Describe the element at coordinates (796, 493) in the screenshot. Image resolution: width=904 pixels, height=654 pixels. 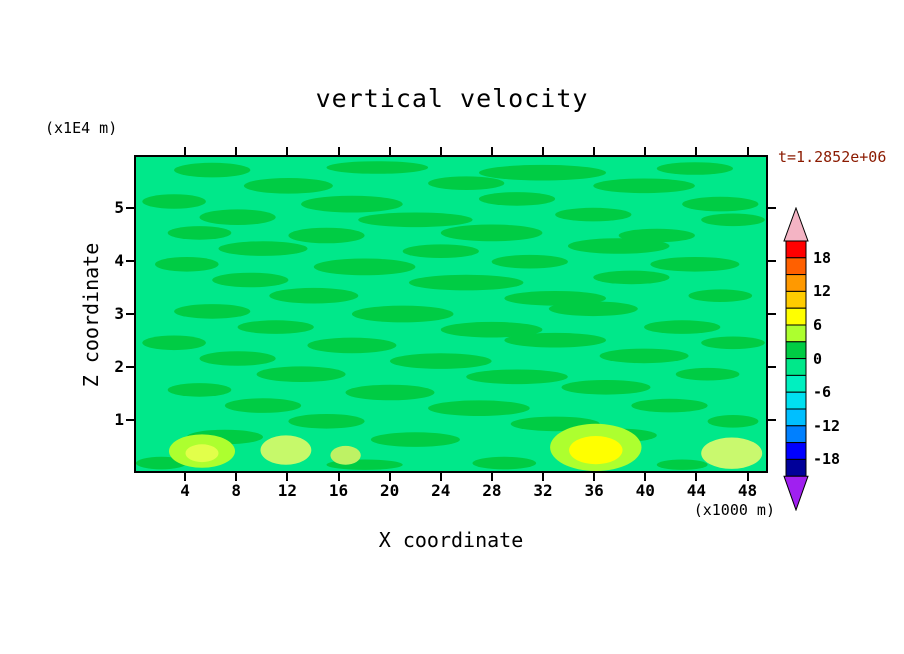
I see `colorbar-under-arrow` at that location.